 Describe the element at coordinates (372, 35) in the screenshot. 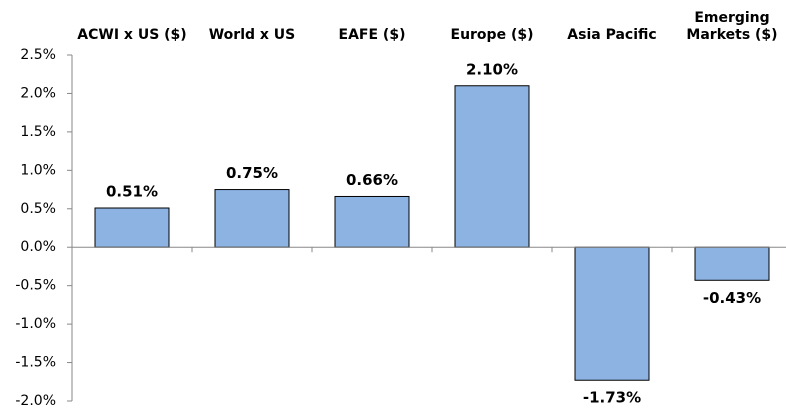

I see `category-label: EAFE ($)` at that location.